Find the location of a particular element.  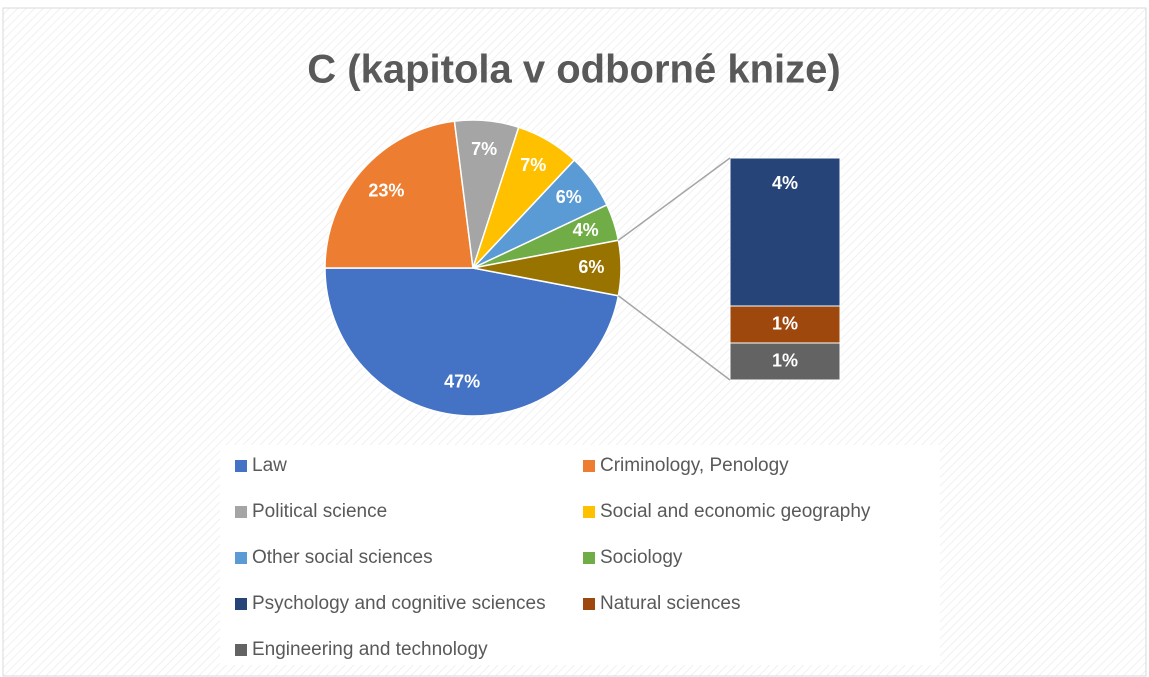

legend-label: Political science is located at coordinates (319, 511).